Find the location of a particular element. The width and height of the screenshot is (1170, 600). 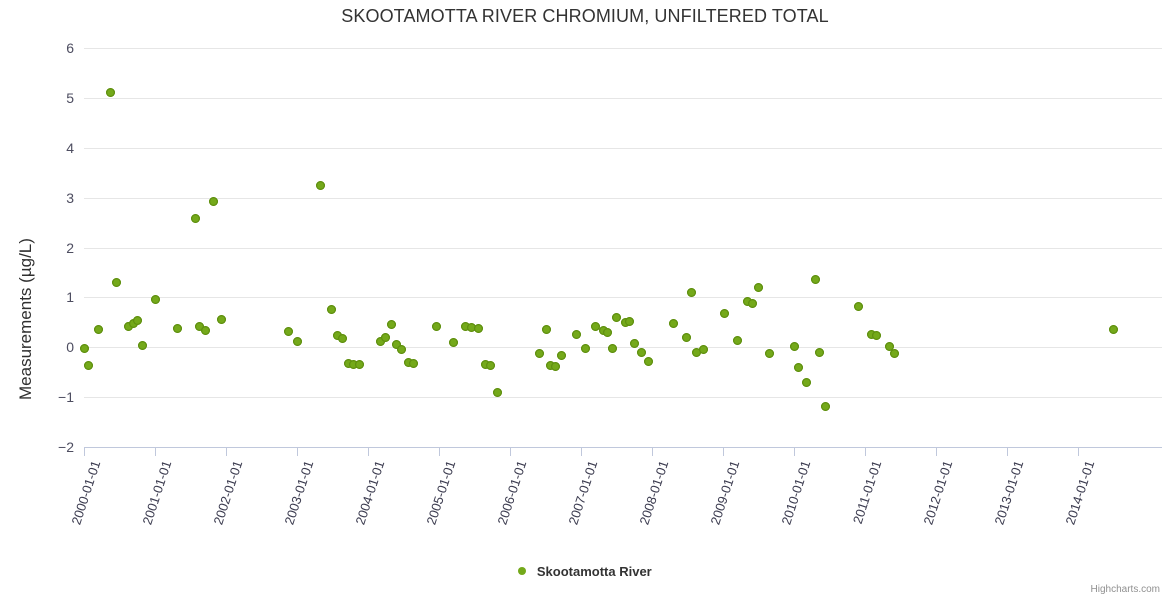

legend-item-skootamotta-river: Skootamotta River is located at coordinates (585, 571).